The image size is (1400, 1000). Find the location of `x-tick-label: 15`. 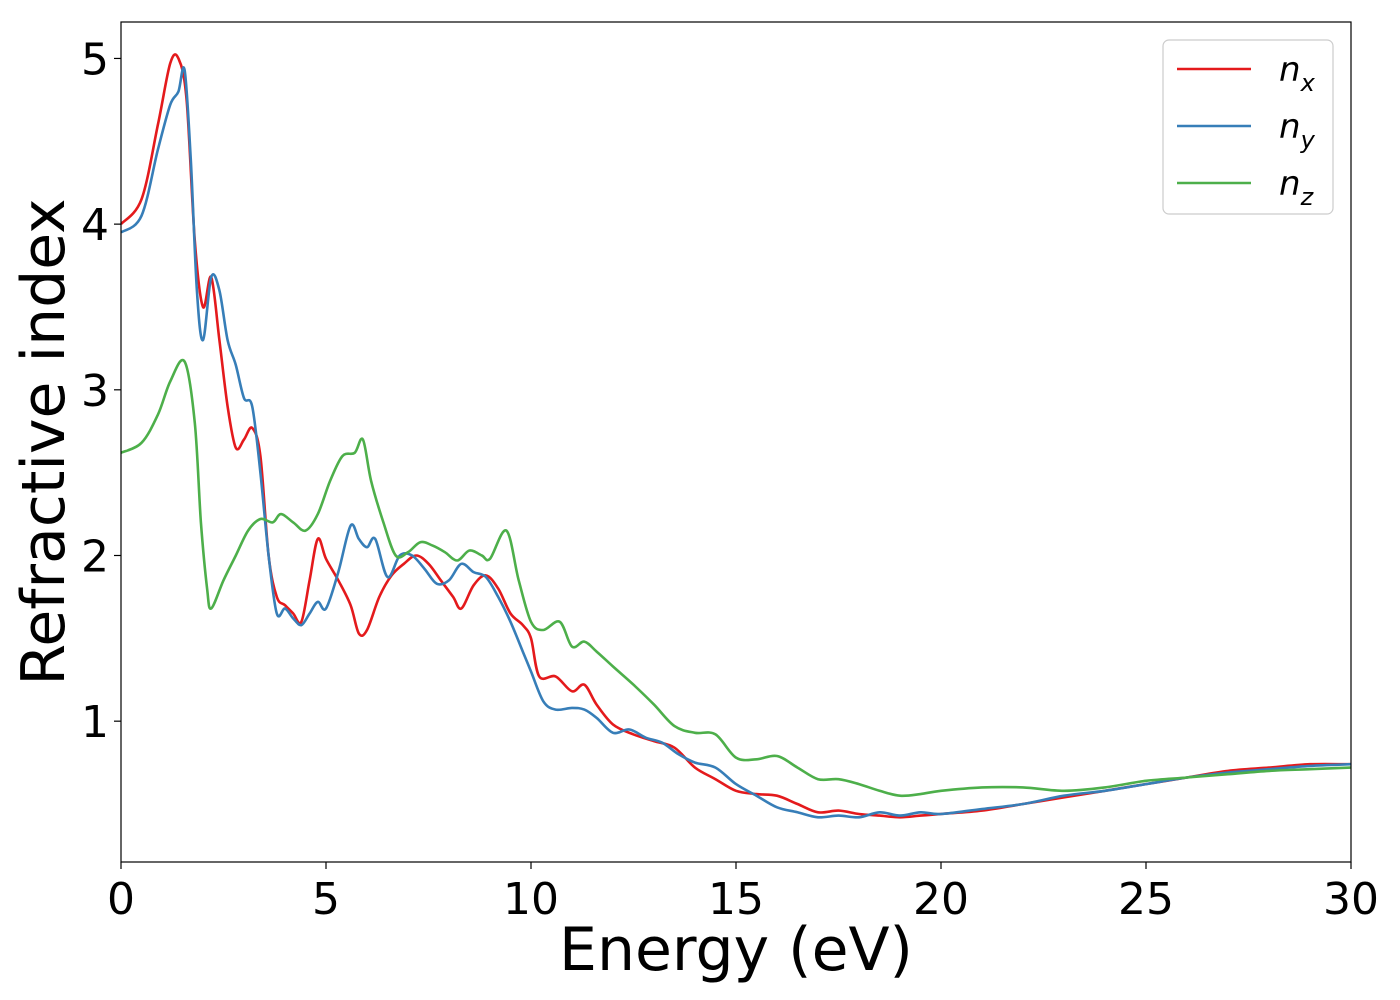

x-tick-label: 15 is located at coordinates (736, 899).